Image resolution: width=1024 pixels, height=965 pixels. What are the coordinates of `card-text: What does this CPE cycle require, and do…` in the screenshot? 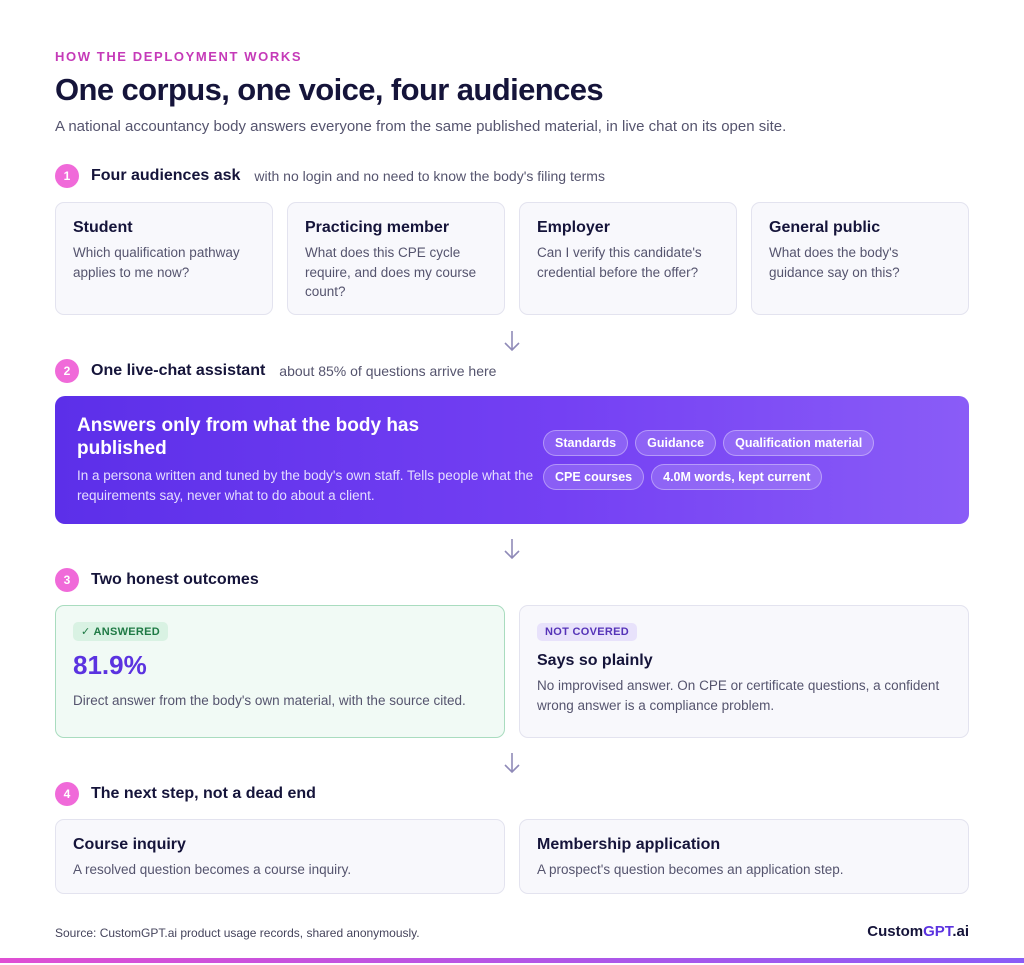 It's located at (391, 272).